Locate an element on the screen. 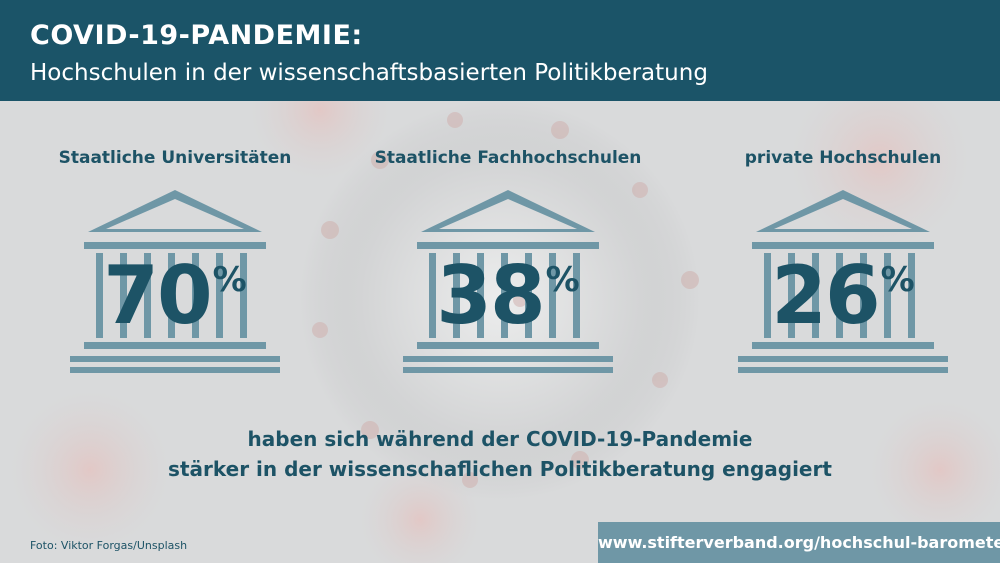 This screenshot has height=563, width=1000. stat-value: 38% is located at coordinates (508, 296).